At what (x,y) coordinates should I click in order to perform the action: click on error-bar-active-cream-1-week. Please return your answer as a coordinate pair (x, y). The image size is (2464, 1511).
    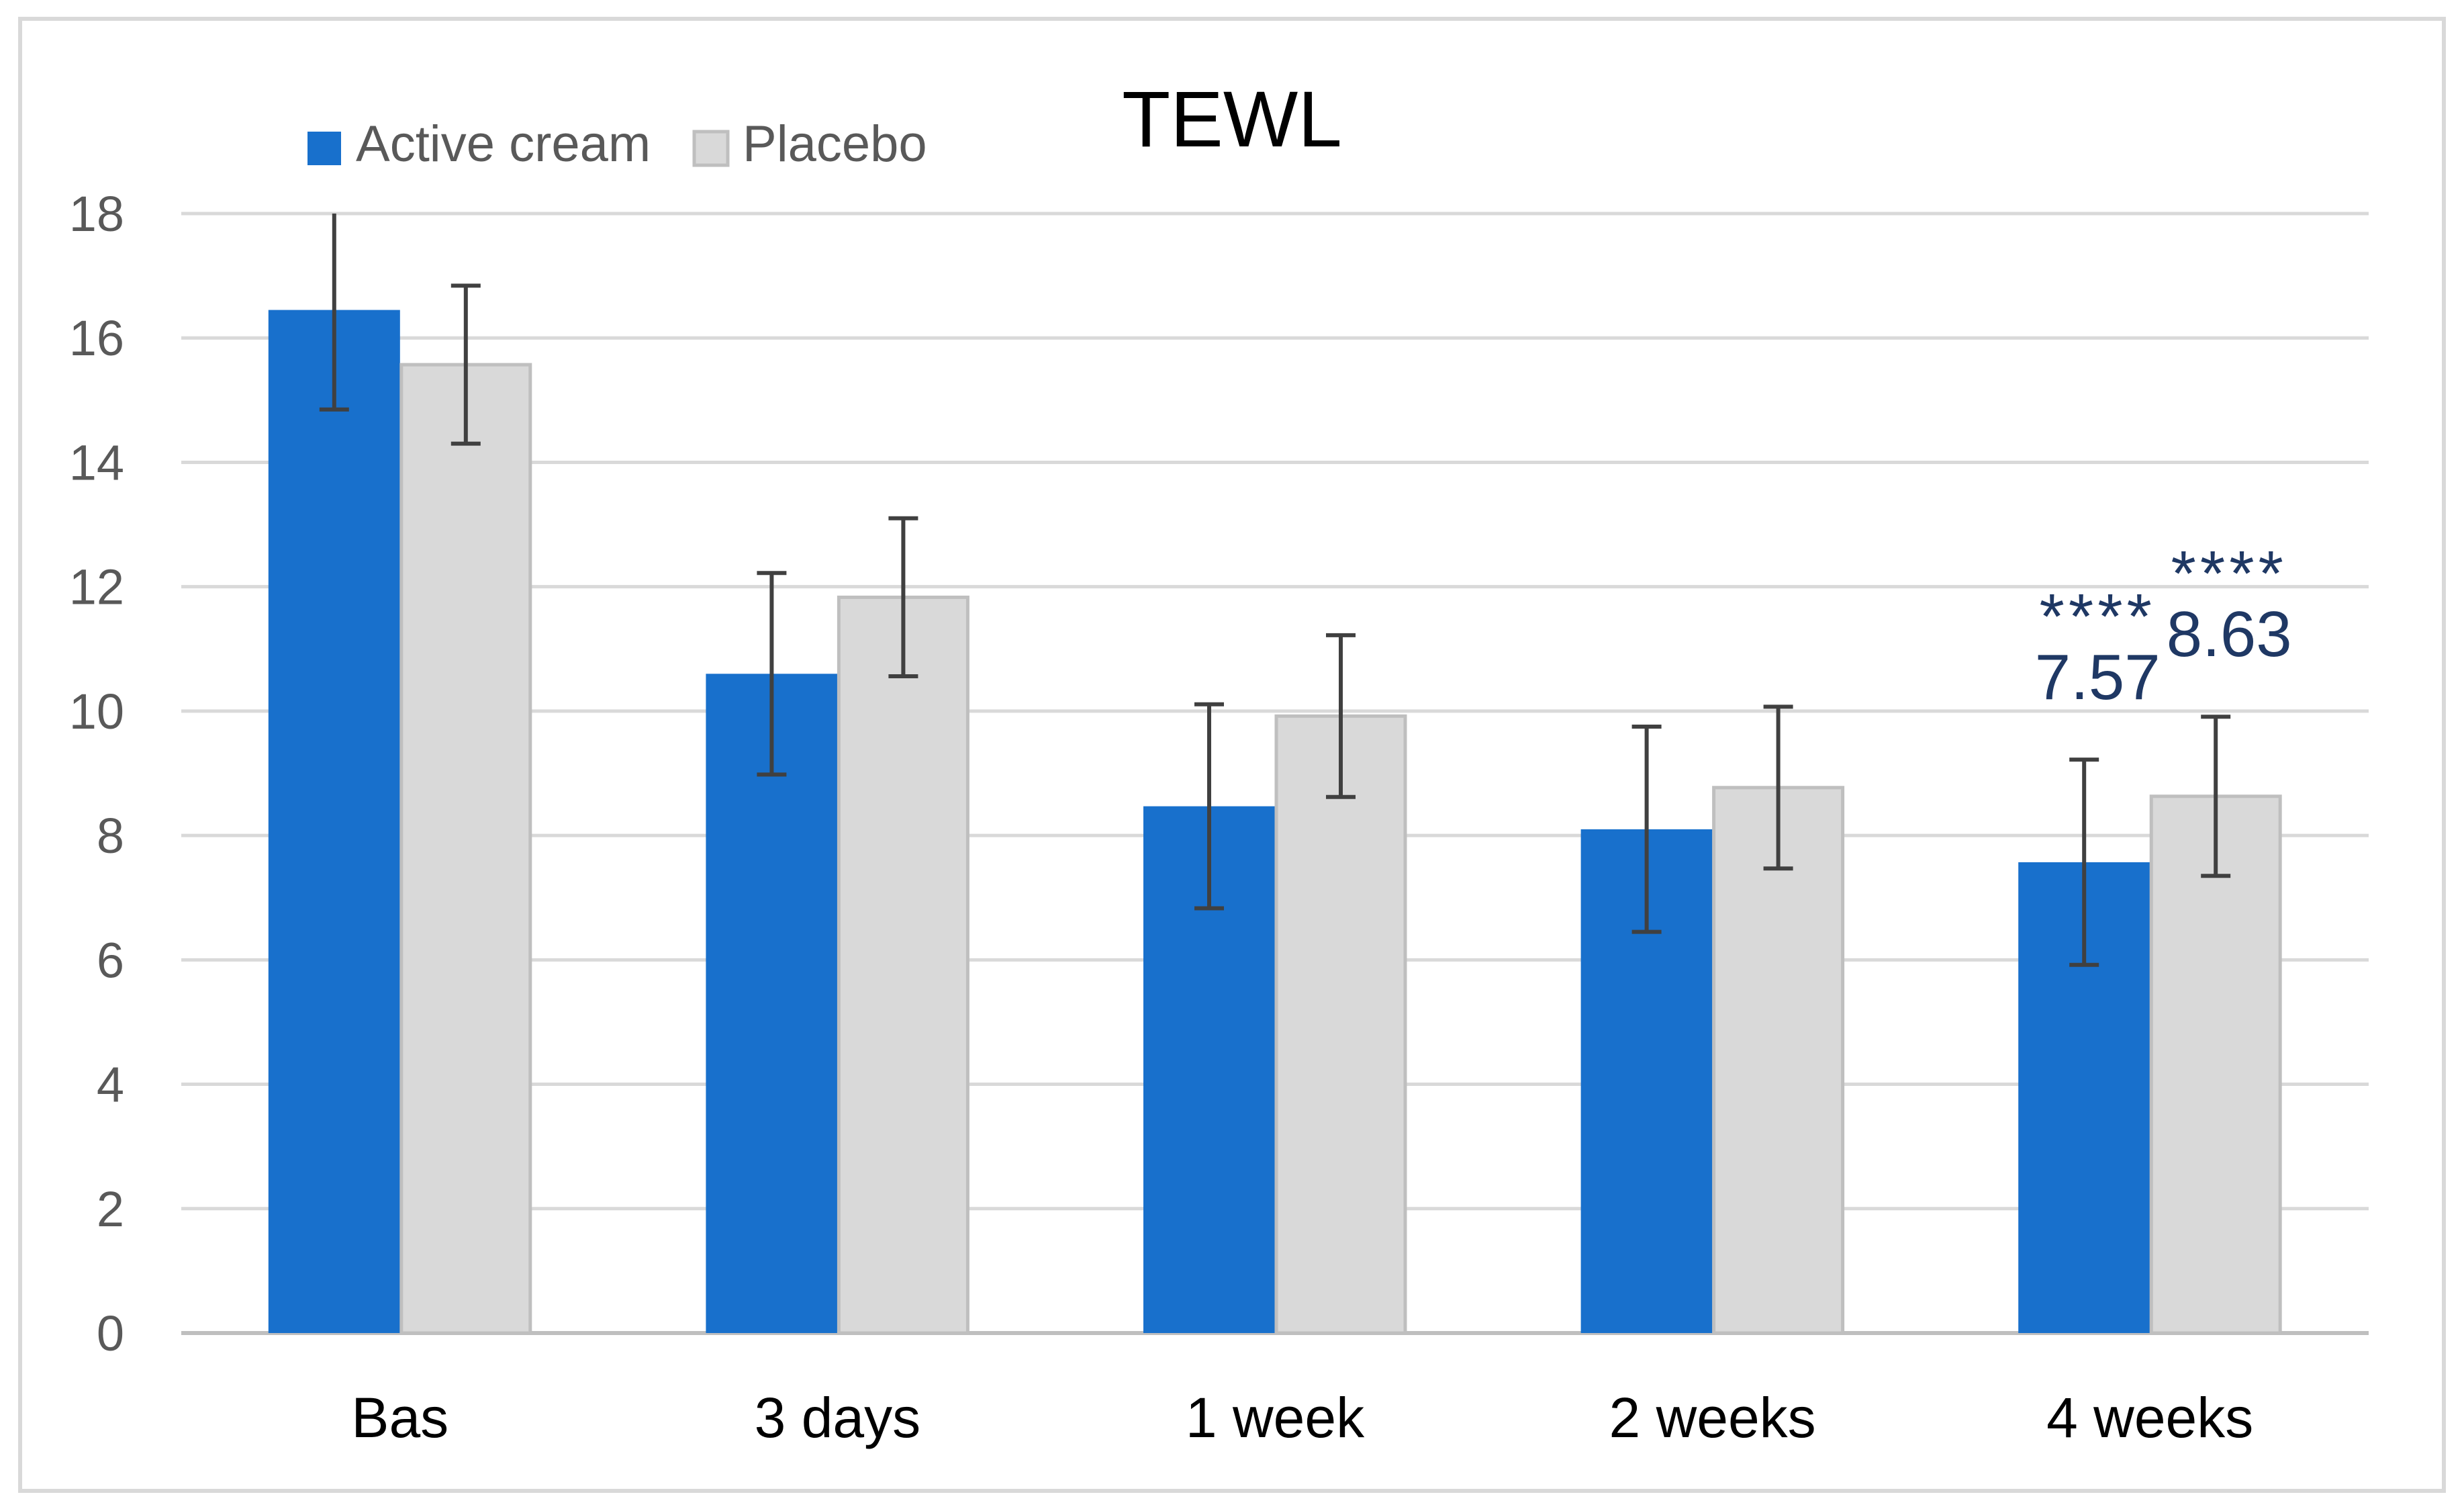
    Looking at the image, I should click on (1209, 806).